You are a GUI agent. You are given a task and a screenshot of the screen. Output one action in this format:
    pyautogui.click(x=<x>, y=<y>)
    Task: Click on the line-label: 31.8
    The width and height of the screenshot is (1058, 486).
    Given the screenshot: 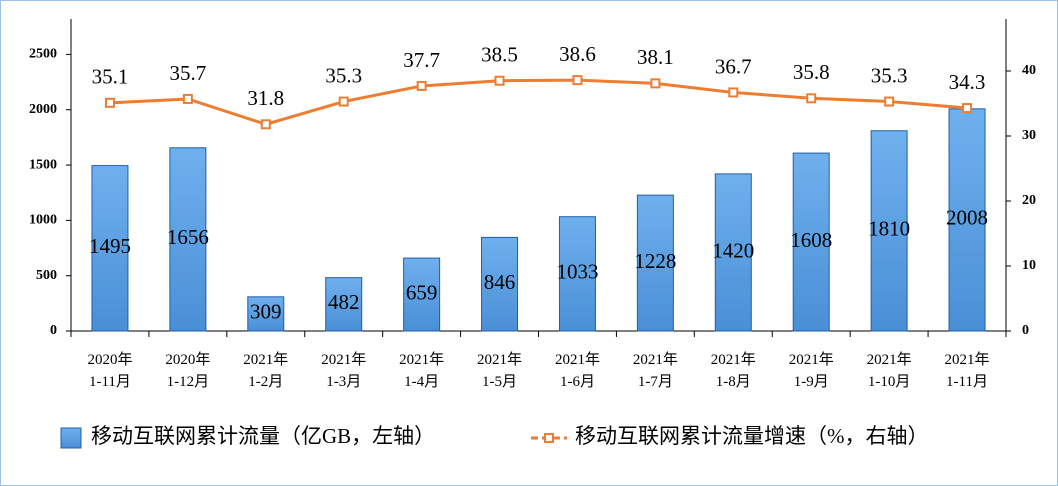 What is the action you would take?
    pyautogui.click(x=265, y=98)
    